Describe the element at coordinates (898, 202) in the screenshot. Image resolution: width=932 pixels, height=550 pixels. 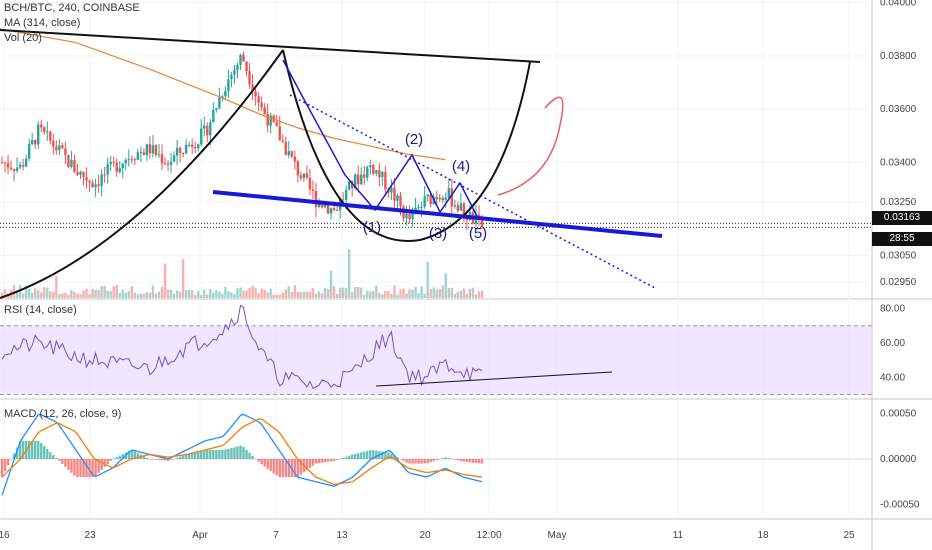
I see `price-tick-label: 0.03250` at that location.